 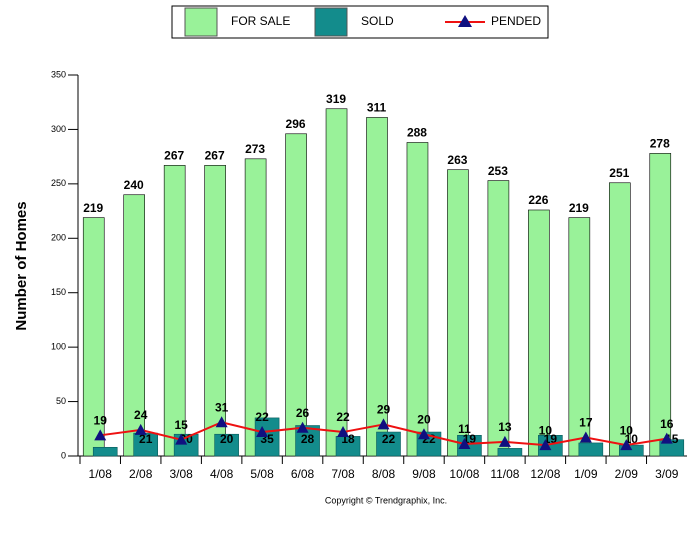 I want to click on x-tick-label: 10/08, so click(x=464, y=474).